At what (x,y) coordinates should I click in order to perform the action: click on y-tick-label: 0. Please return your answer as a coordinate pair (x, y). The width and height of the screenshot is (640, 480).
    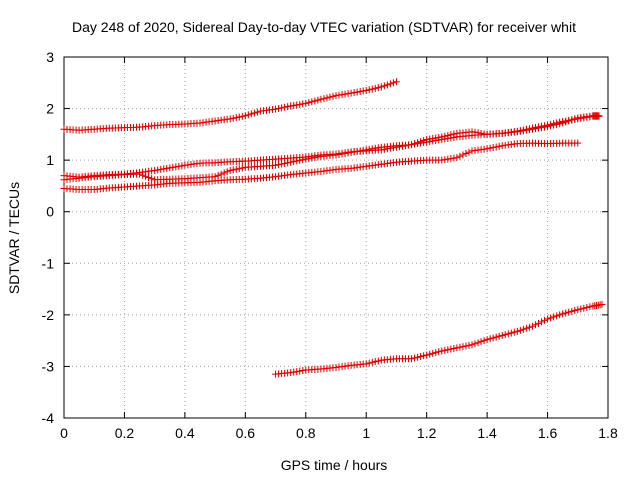
    Looking at the image, I should click on (50, 212).